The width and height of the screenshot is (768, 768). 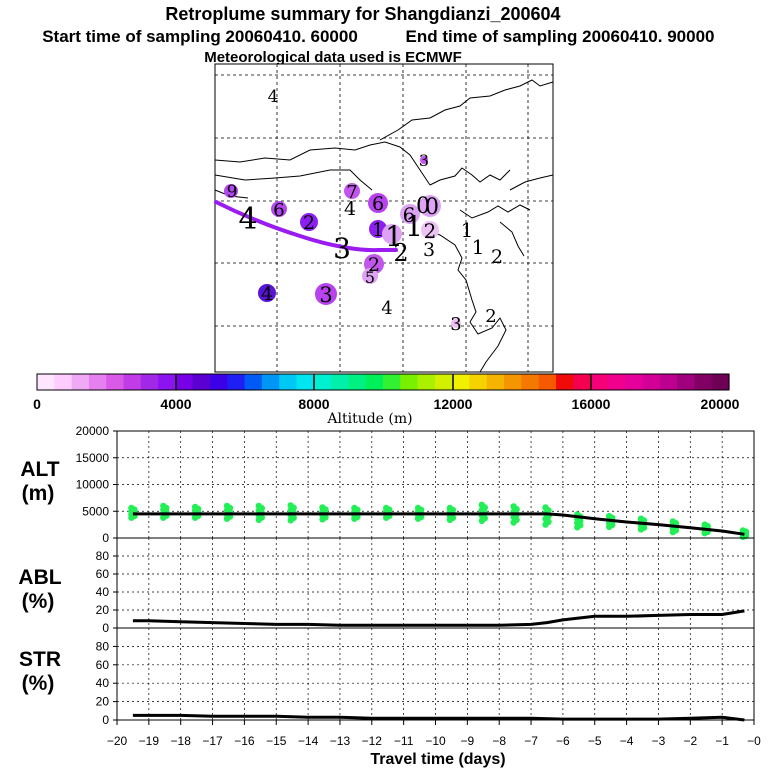 What do you see at coordinates (103, 646) in the screenshot?
I see `str-ytick-label: 80` at bounding box center [103, 646].